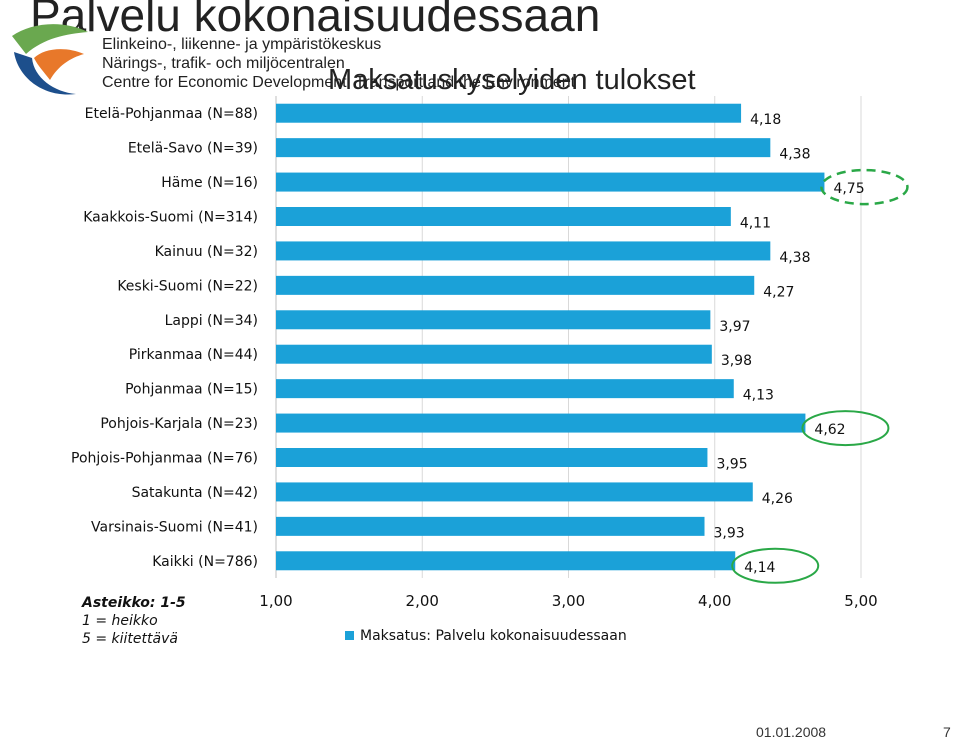 This screenshot has height=740, width=959. I want to click on org-name-fi: Elinkeino-, liikenne- ja ympäristökeskus, so click(242, 44).